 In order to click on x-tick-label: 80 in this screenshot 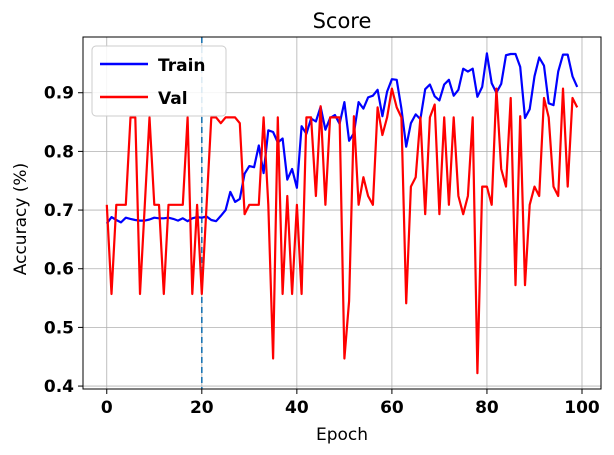, I will do `click(487, 408)`.